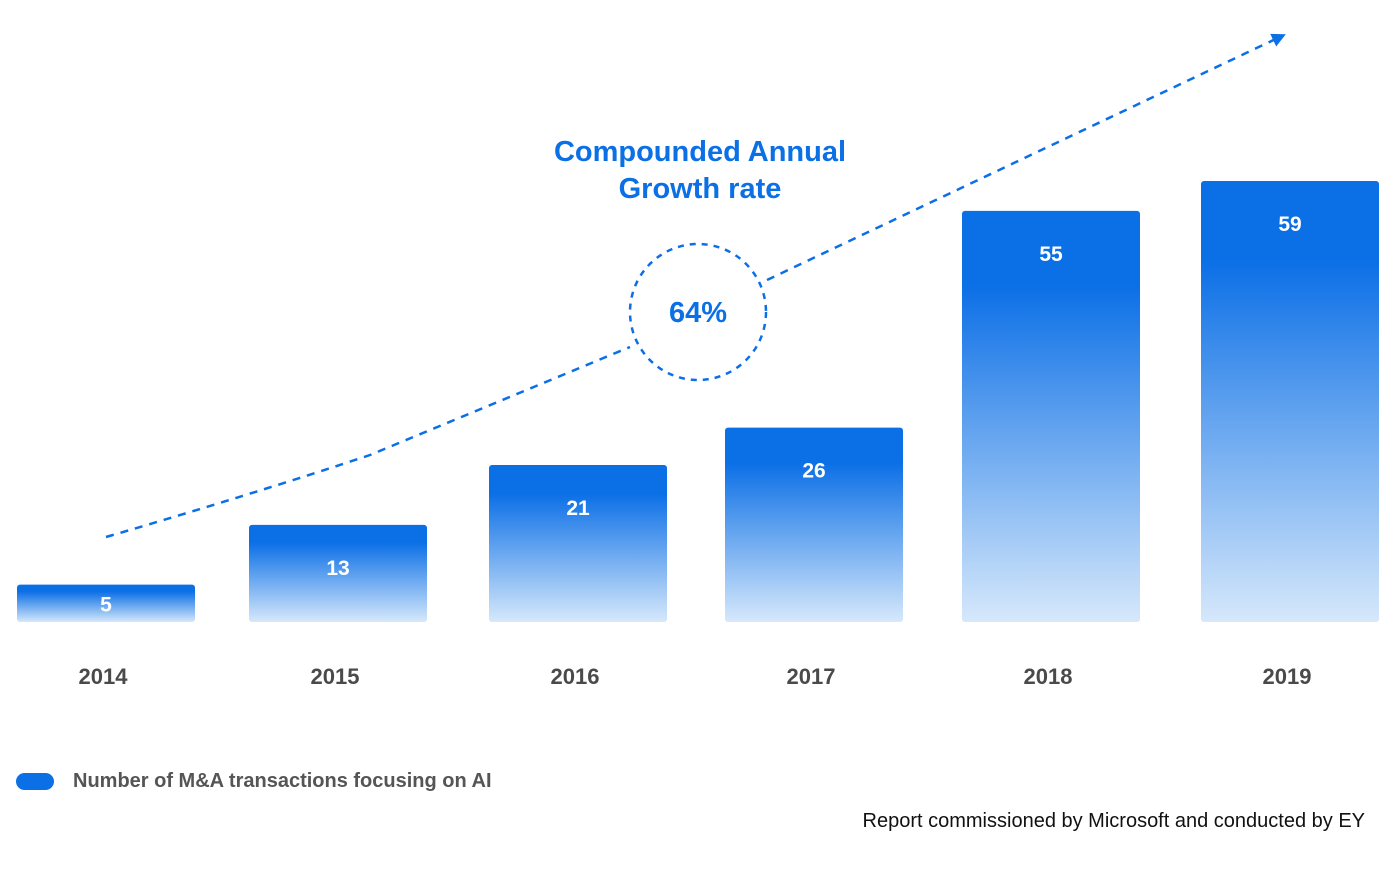  Describe the element at coordinates (811, 676) in the screenshot. I see `x-tick-label-2017: 2017` at that location.